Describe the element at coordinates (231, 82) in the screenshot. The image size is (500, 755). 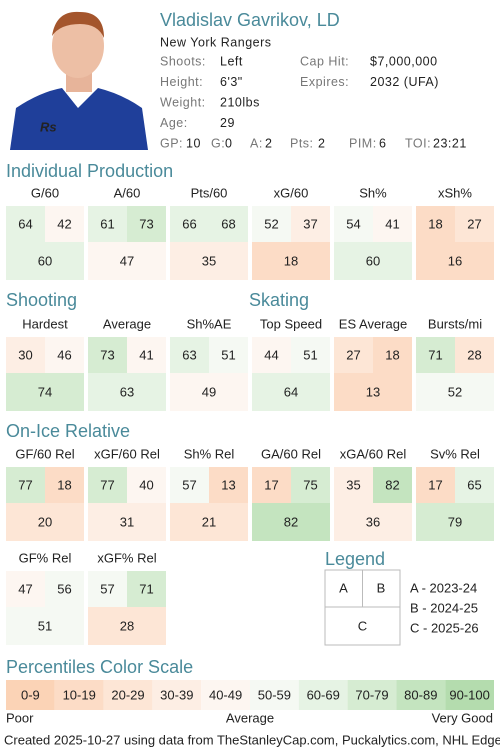
I see `info-value: 6'3"` at that location.